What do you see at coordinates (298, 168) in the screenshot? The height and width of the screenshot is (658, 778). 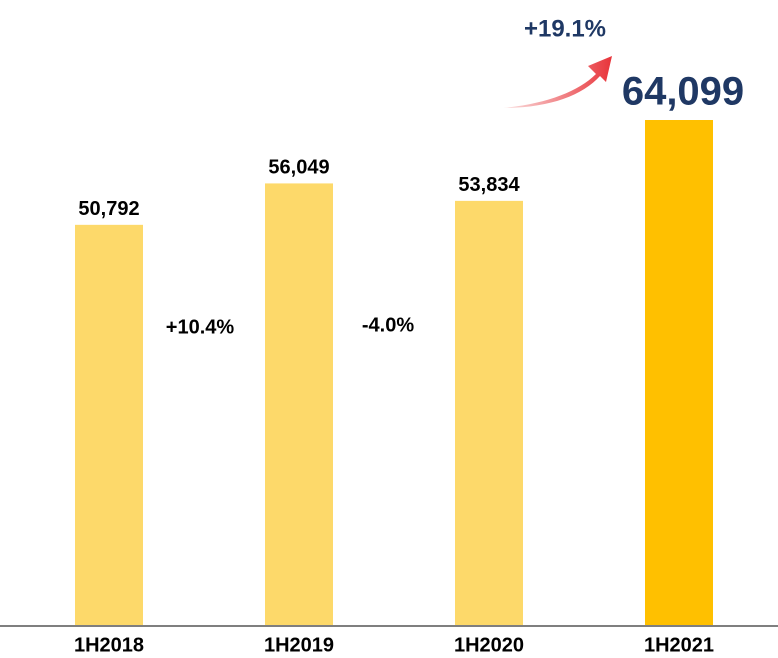 I see `value-label: 56,049` at bounding box center [298, 168].